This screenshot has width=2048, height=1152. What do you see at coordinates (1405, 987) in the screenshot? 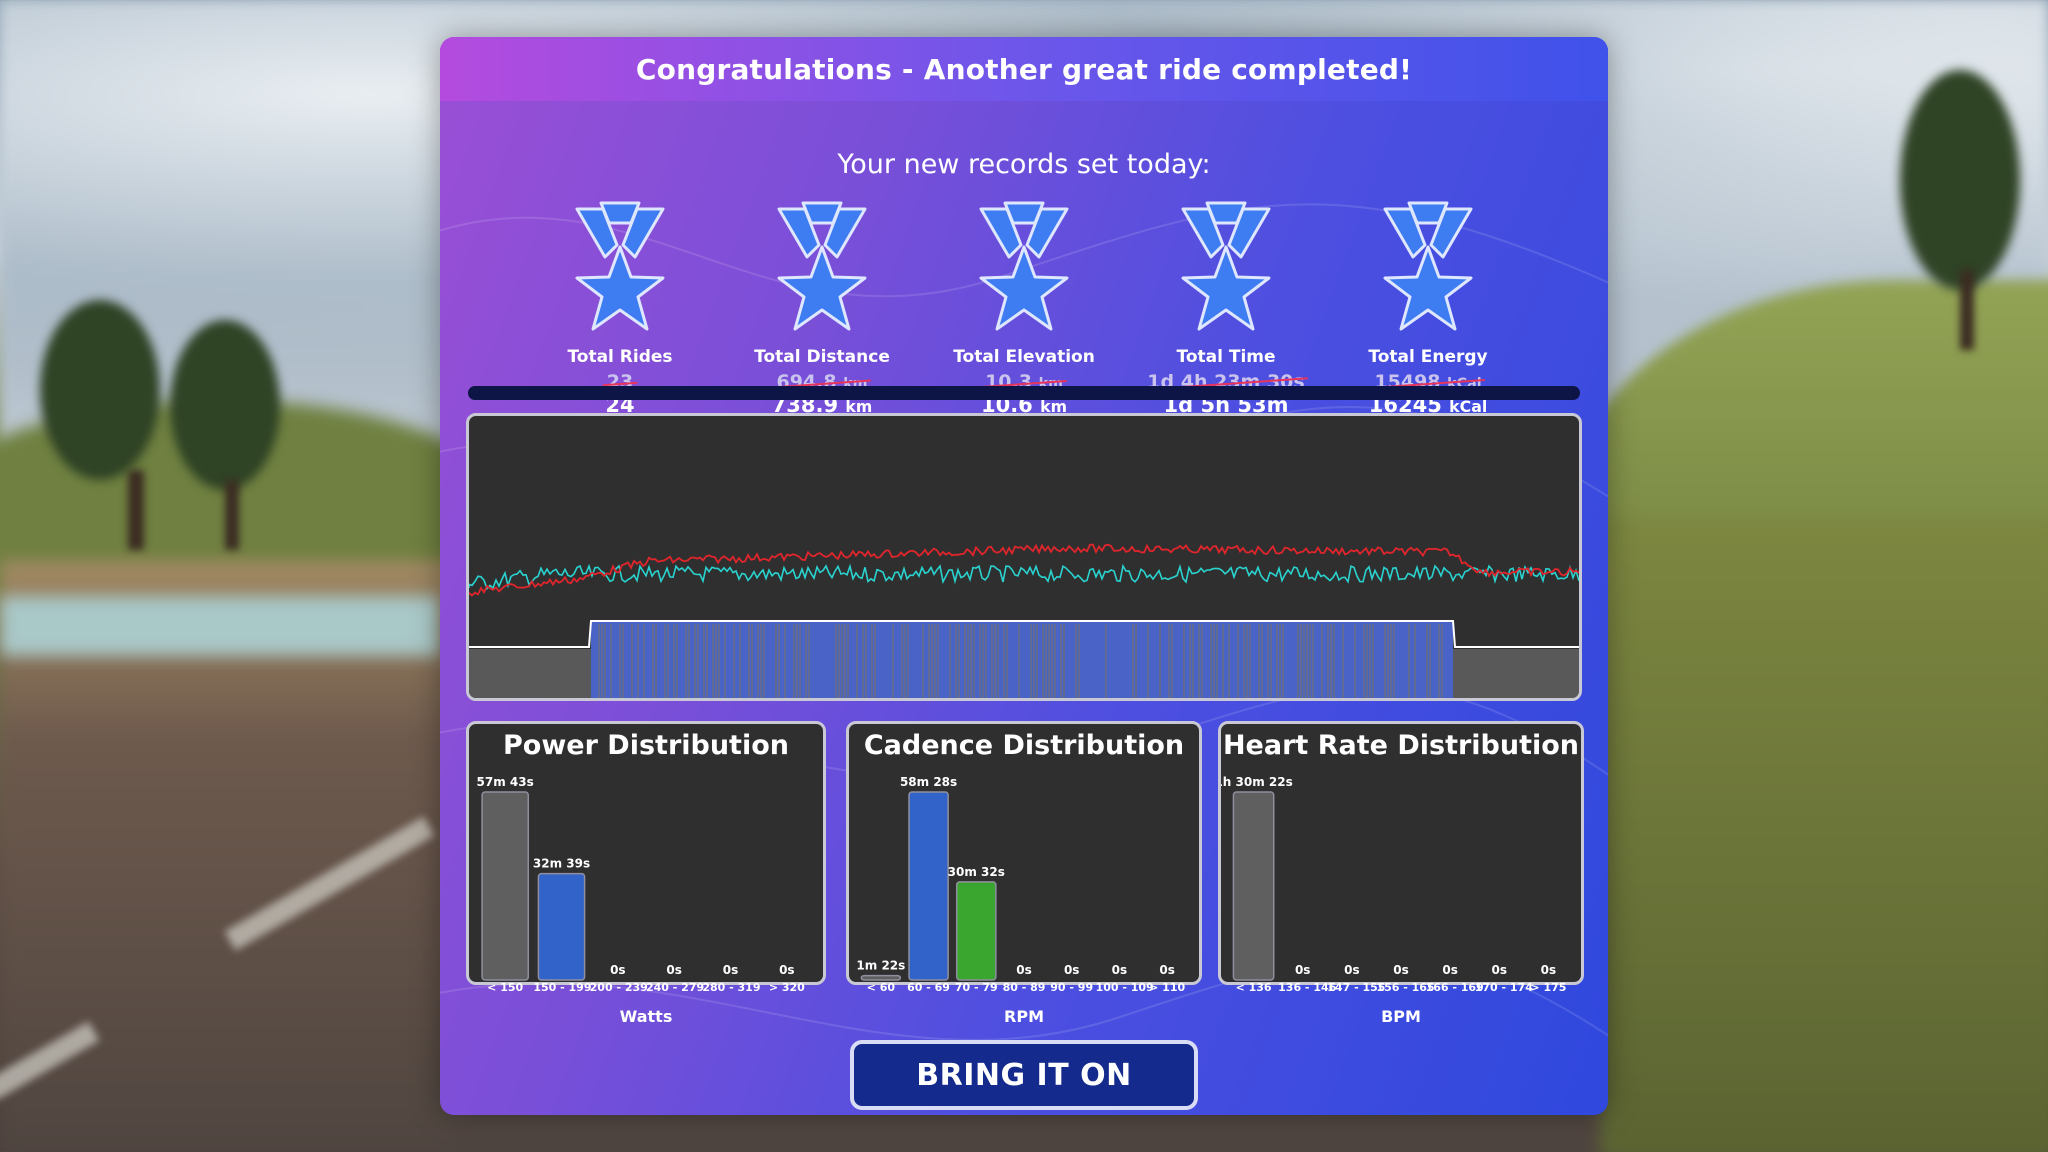
I see `axis-tick-label: 156 - 165` at bounding box center [1405, 987].